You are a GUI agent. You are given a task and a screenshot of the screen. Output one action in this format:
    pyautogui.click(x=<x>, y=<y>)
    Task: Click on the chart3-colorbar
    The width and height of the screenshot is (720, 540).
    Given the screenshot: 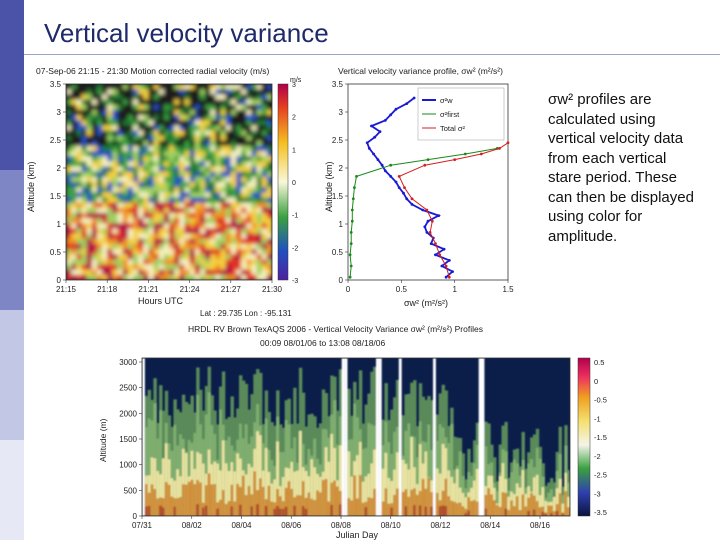 What is the action you would take?
    pyautogui.click(x=584, y=437)
    